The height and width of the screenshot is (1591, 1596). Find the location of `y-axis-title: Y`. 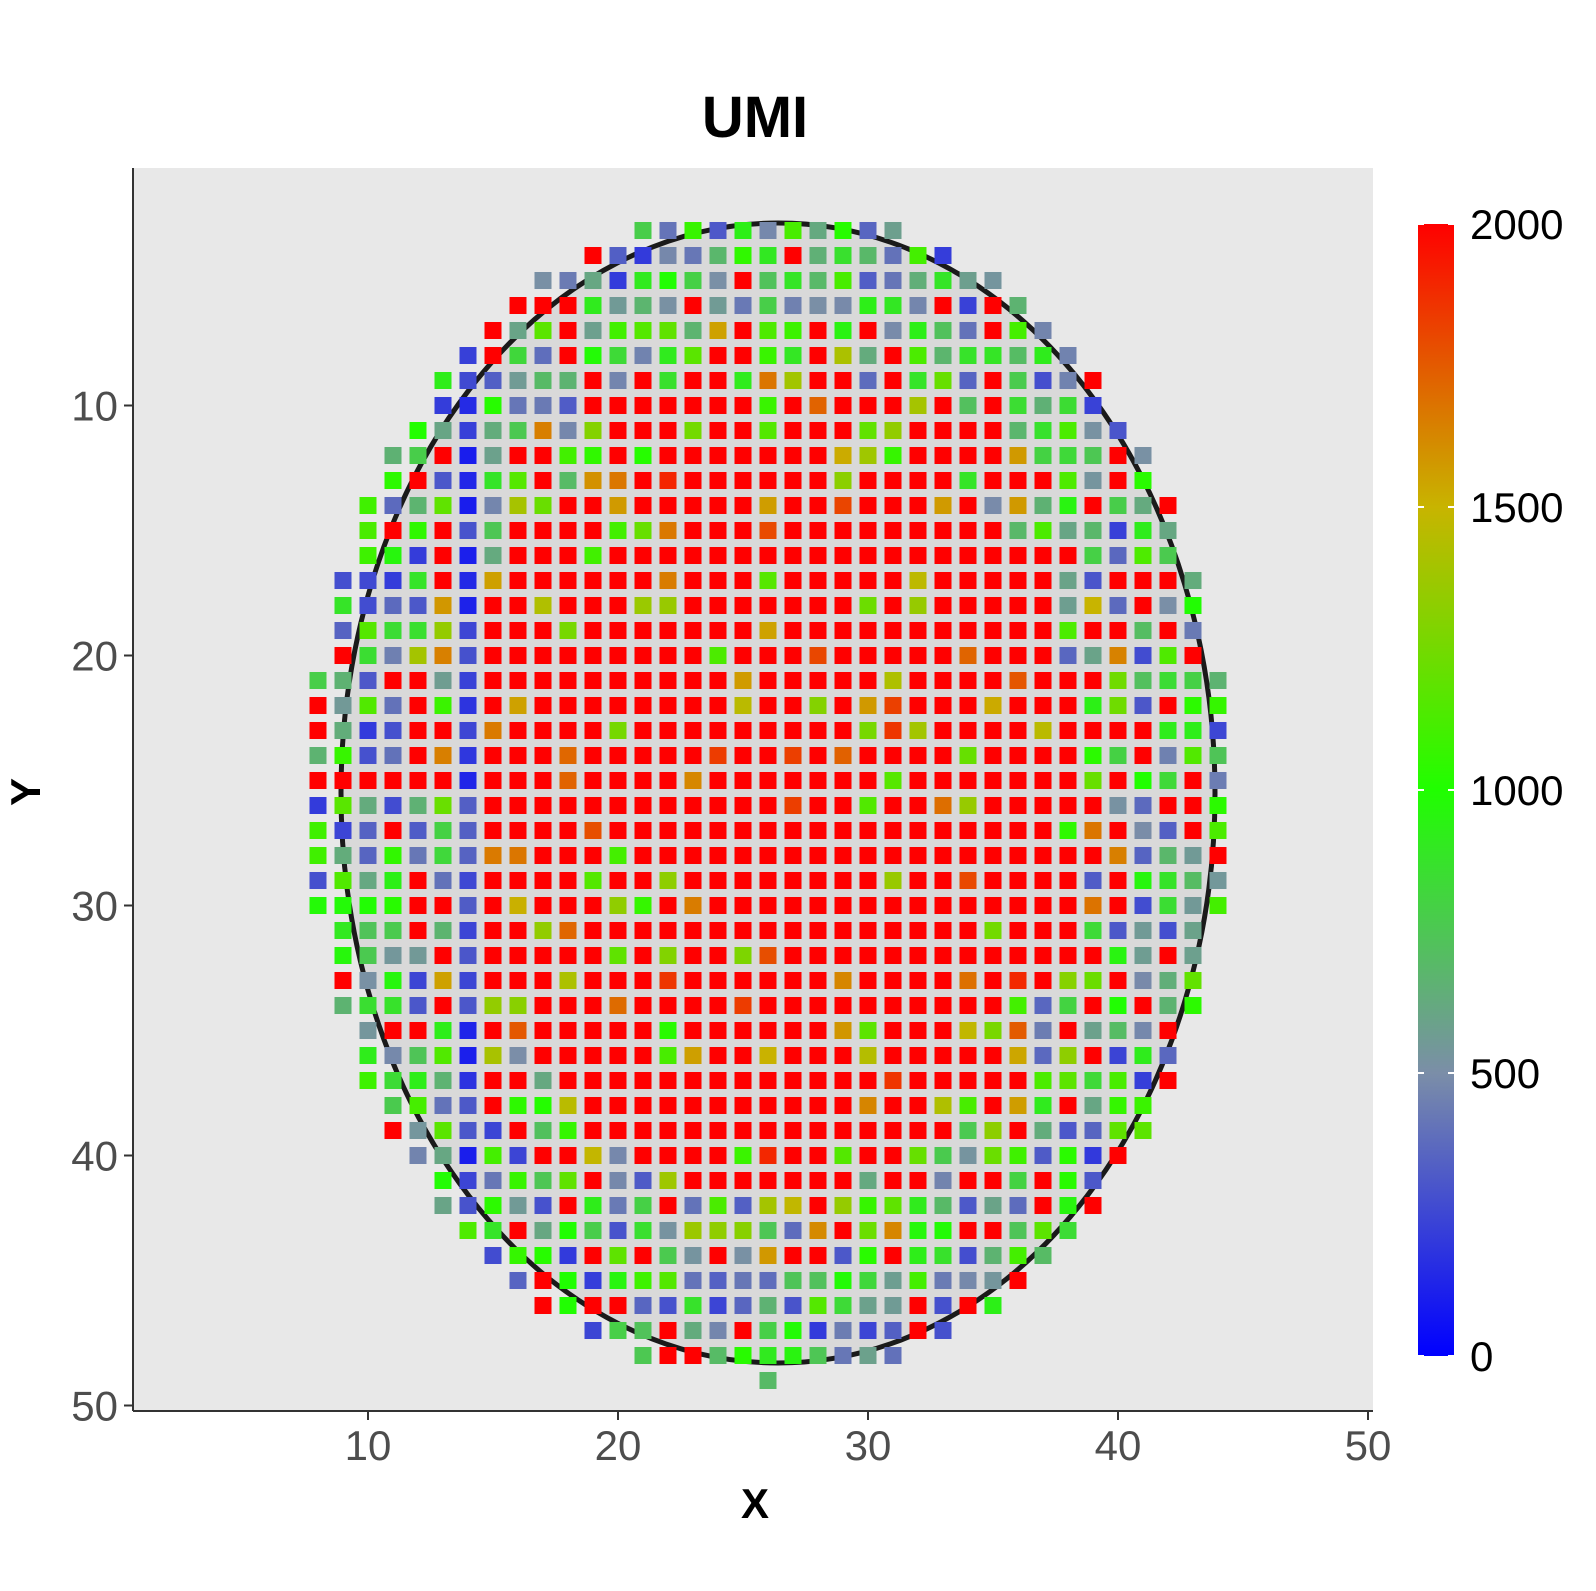

y-axis-title: Y is located at coordinates (25, 792).